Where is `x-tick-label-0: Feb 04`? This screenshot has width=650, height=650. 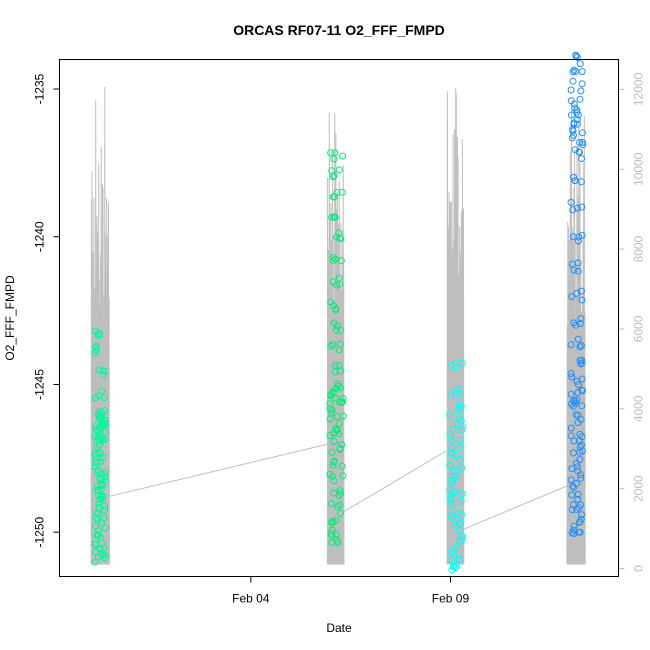
x-tick-label-0: Feb 04 is located at coordinates (251, 599).